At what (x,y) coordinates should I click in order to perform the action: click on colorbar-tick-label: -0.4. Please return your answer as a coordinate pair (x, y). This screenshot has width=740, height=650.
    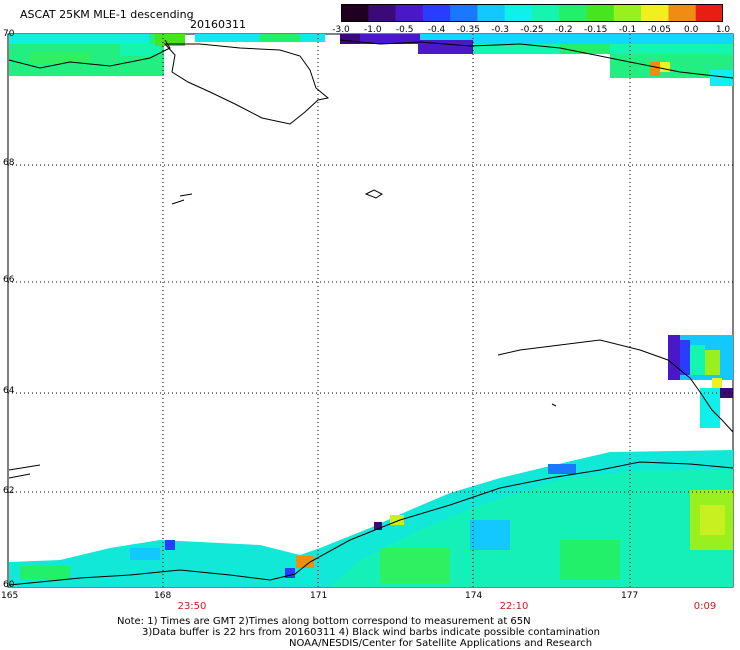
    Looking at the image, I should click on (436, 30).